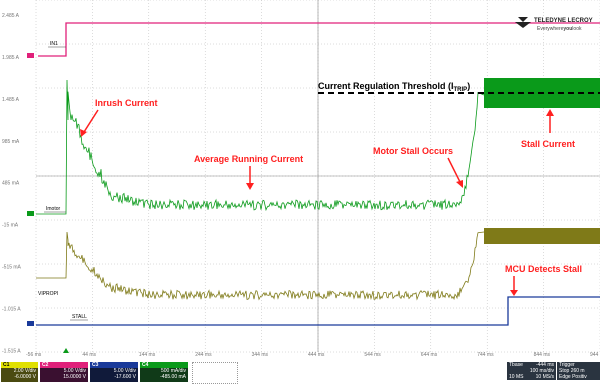 The image size is (600, 385). I want to click on x-tick-label: 844 ms, so click(542, 355).